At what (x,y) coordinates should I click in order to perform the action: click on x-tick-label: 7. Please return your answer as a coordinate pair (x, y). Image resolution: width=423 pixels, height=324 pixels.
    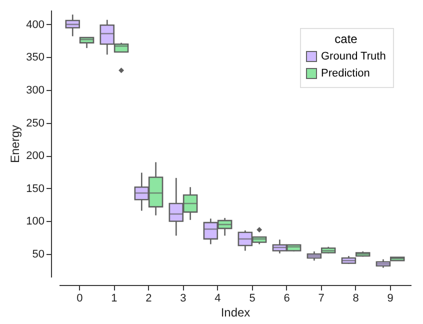
    Looking at the image, I should click on (321, 298).